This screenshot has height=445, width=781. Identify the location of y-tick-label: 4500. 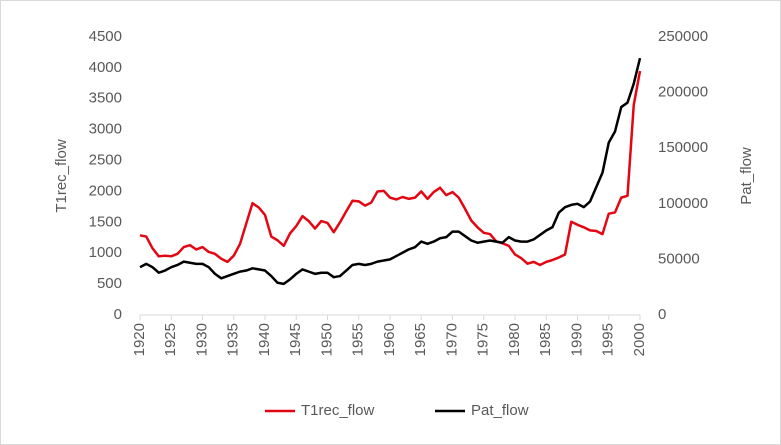
(105, 36).